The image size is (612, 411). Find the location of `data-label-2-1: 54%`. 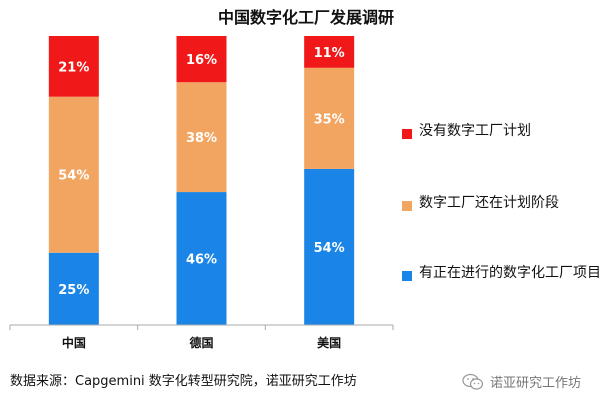

data-label-2-1: 54% is located at coordinates (73, 176).